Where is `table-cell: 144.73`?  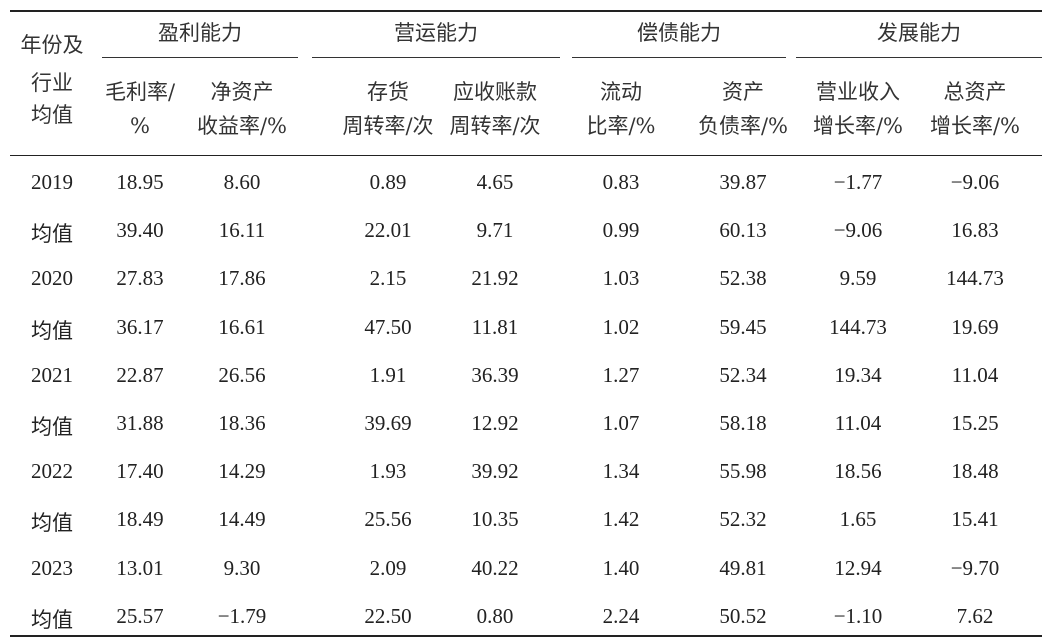
table-cell: 144.73 is located at coordinates (975, 278).